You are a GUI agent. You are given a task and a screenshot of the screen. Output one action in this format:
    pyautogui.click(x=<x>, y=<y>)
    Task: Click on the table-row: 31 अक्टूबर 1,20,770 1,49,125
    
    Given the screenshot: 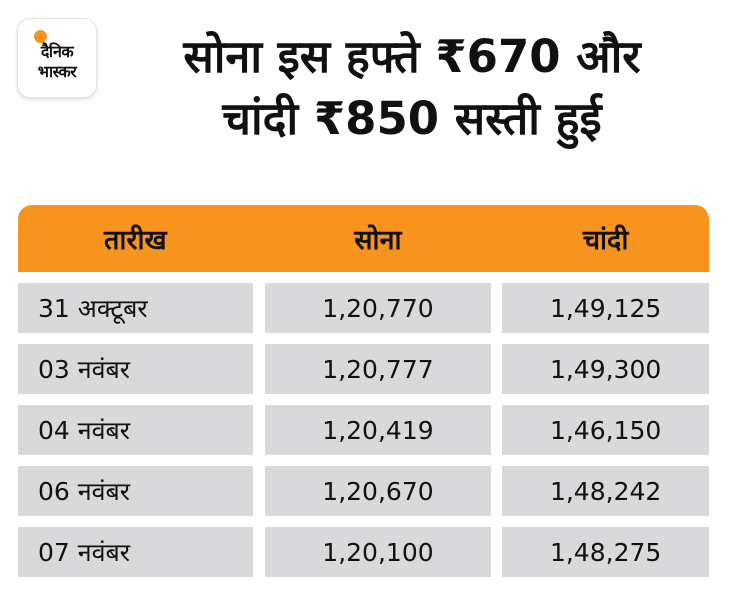 What is the action you would take?
    pyautogui.click(x=363, y=308)
    